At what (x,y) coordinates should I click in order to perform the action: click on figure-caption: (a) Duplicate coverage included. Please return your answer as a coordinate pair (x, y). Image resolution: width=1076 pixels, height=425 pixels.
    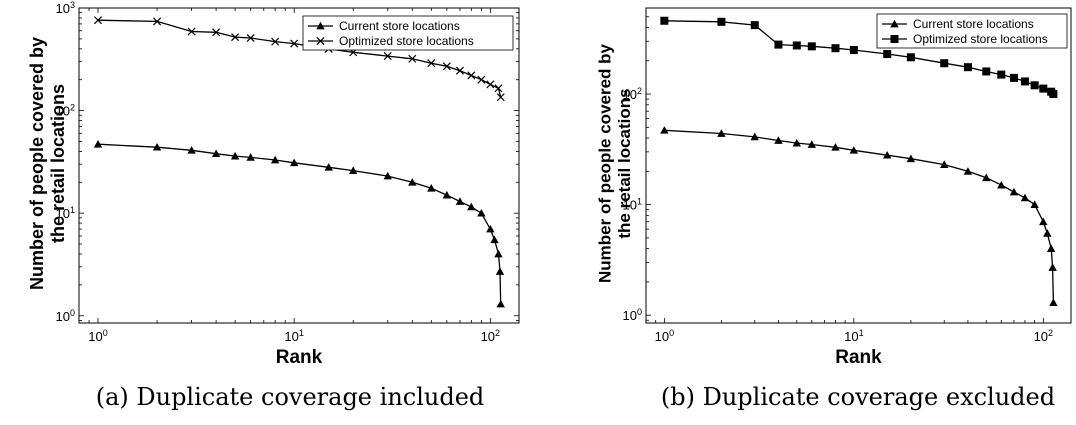
    Looking at the image, I should click on (290, 397).